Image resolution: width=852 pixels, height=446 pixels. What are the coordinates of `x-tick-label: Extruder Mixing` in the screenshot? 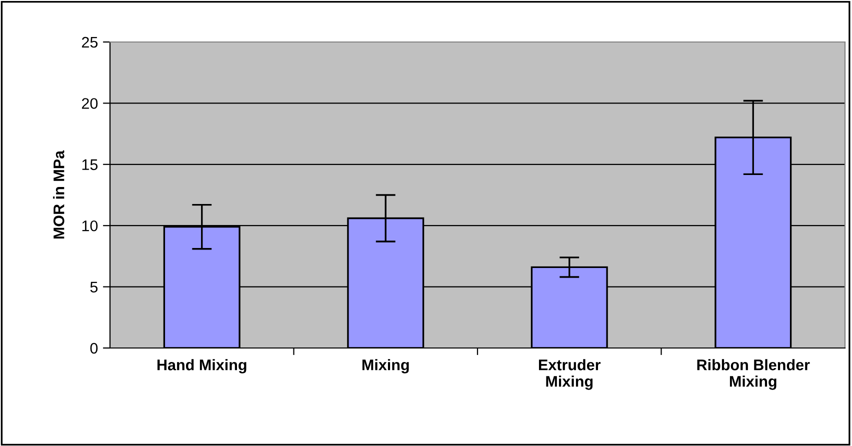 It's located at (569, 374).